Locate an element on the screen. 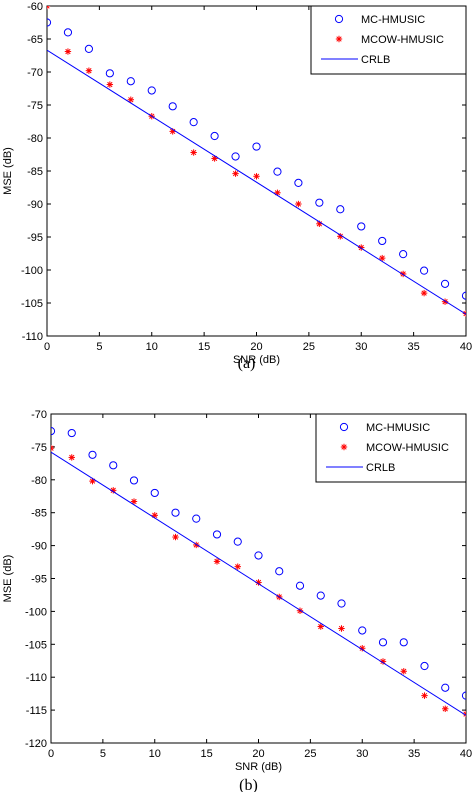 This screenshot has height=792, width=474. y-tick-label: -75 is located at coordinates (39, 448).